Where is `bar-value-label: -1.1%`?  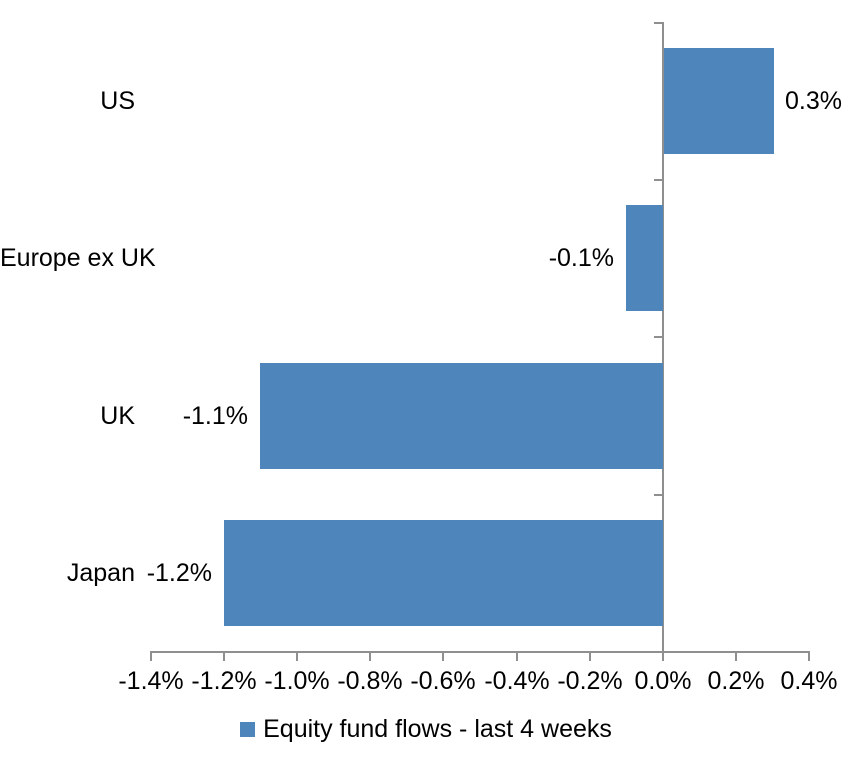 bar-value-label: -1.1% is located at coordinates (215, 416).